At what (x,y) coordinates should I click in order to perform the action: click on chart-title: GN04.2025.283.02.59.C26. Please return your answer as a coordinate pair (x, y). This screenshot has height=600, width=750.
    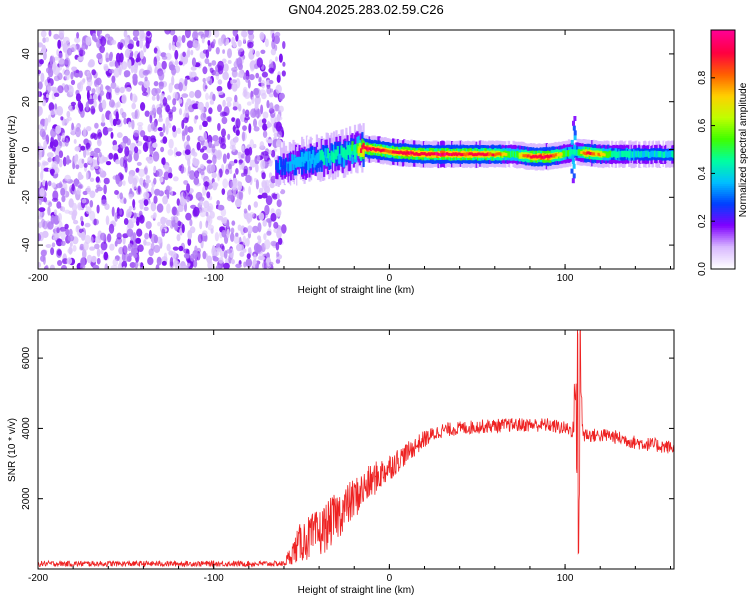
    Looking at the image, I should click on (365, 9).